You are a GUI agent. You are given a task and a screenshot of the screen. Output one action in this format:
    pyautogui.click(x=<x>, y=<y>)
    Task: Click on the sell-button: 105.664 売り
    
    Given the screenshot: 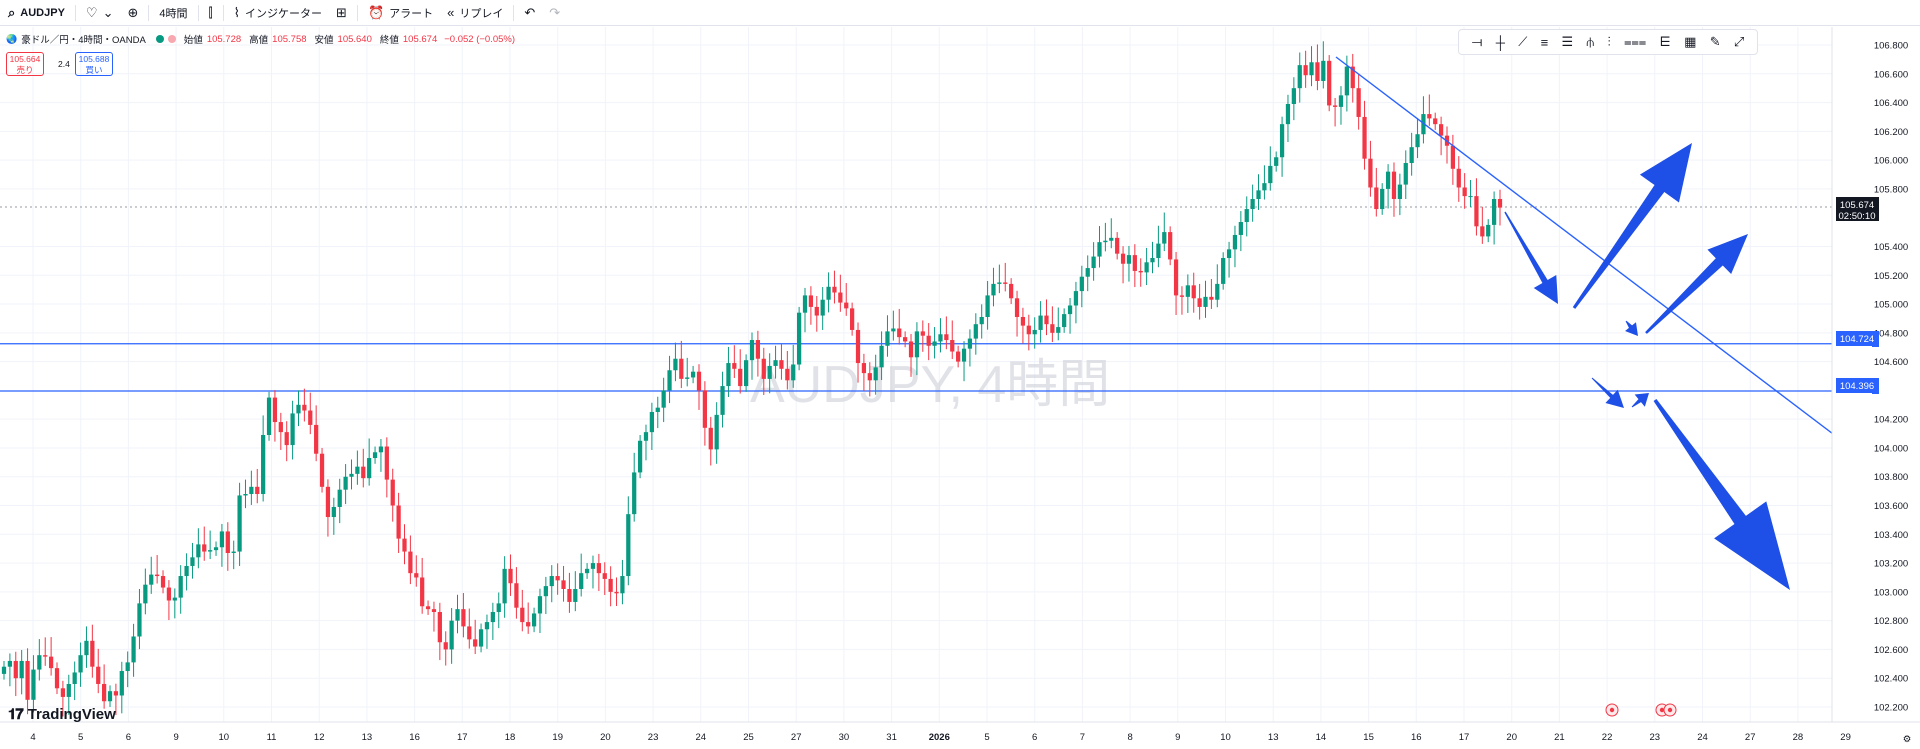 What is the action you would take?
    pyautogui.click(x=25, y=64)
    